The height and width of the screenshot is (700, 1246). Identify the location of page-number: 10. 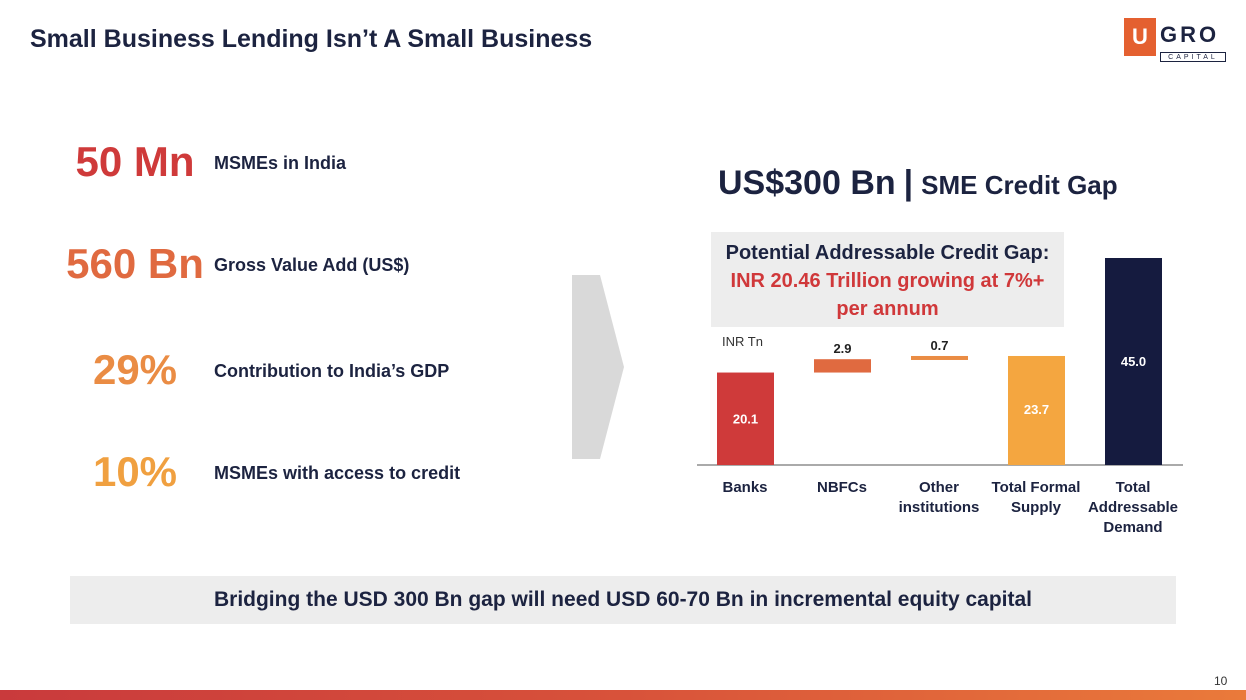
(1221, 681).